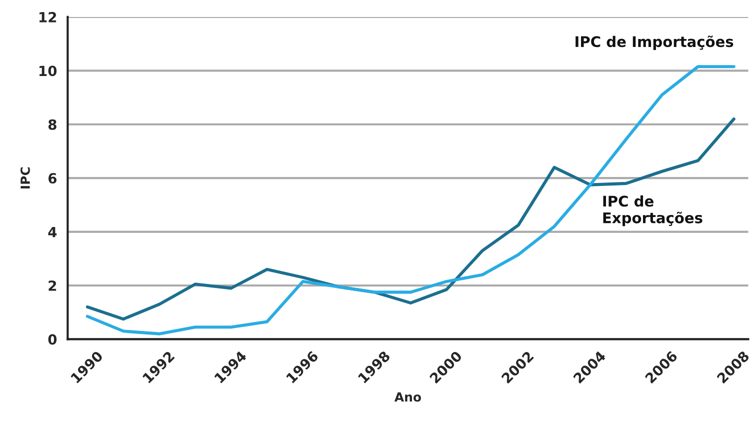  Describe the element at coordinates (52, 124) in the screenshot. I see `y-tick-label: 8` at that location.